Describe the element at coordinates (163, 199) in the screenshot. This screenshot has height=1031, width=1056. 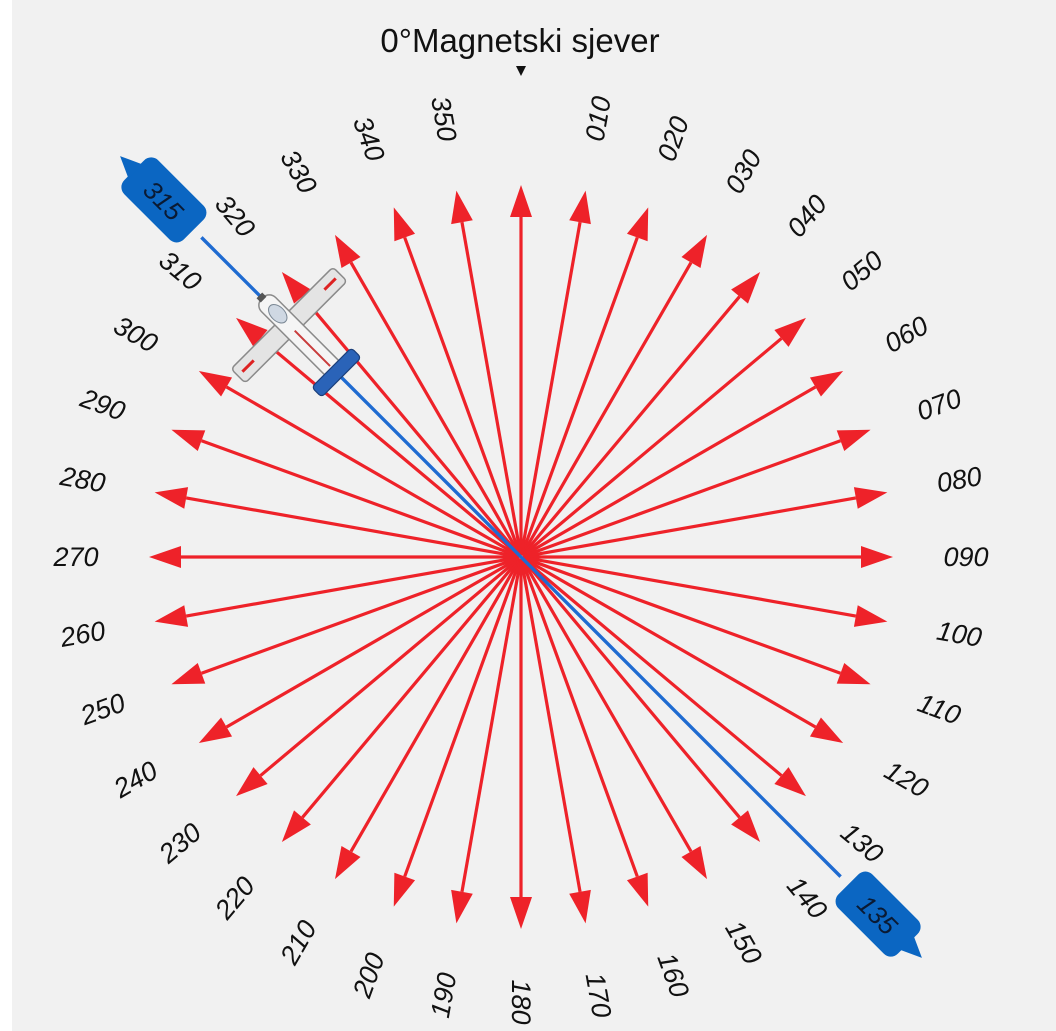
I see `runway-tag-315: 315` at that location.